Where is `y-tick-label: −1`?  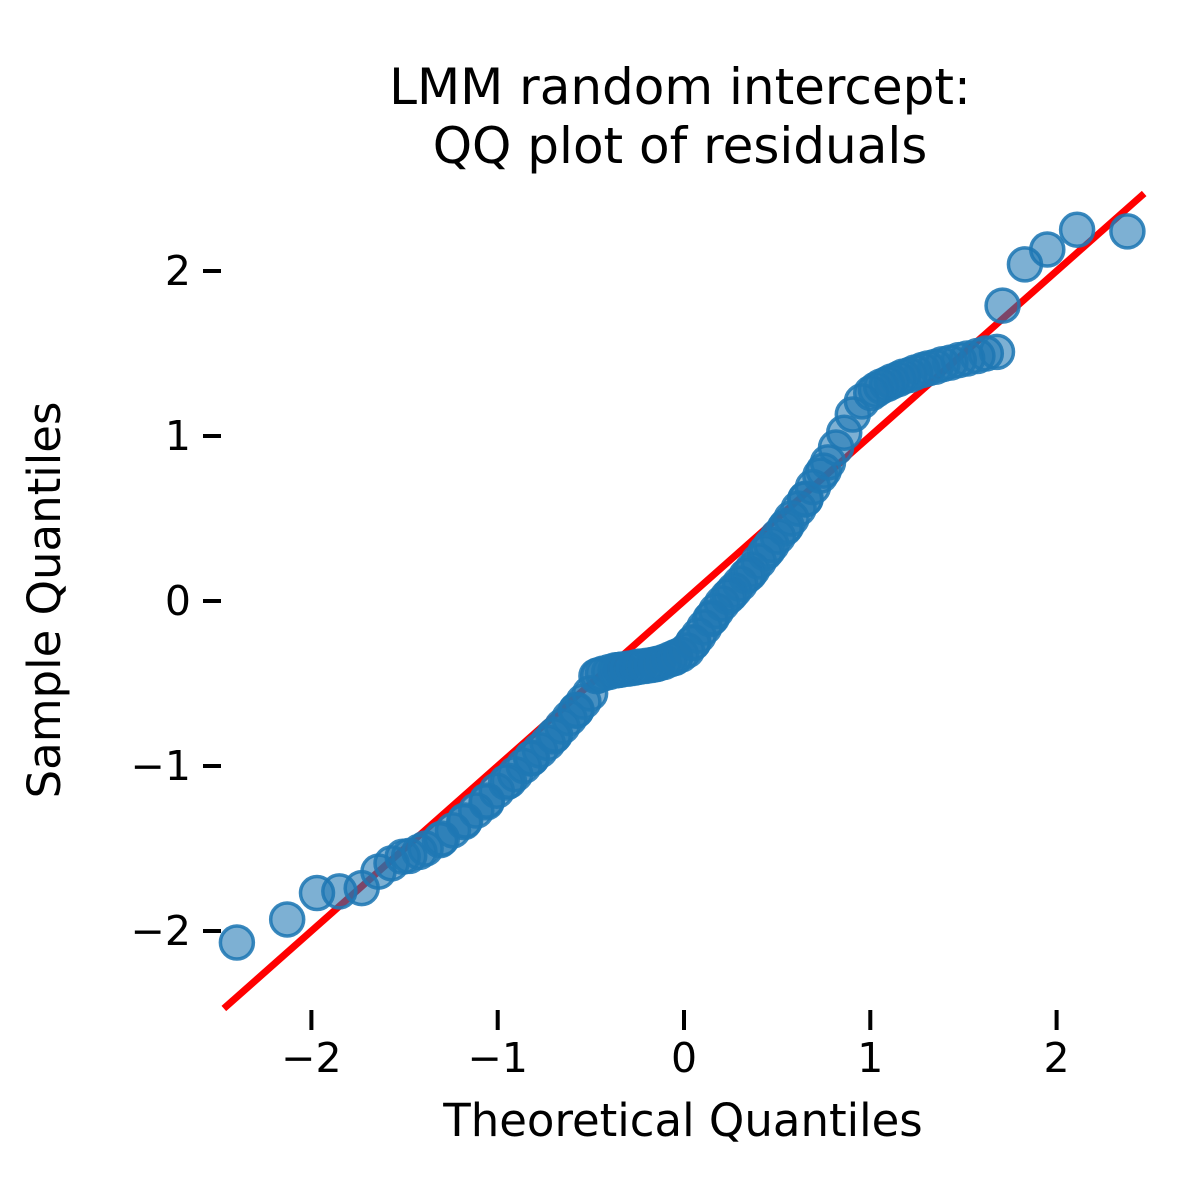 y-tick-label: −1 is located at coordinates (161, 766).